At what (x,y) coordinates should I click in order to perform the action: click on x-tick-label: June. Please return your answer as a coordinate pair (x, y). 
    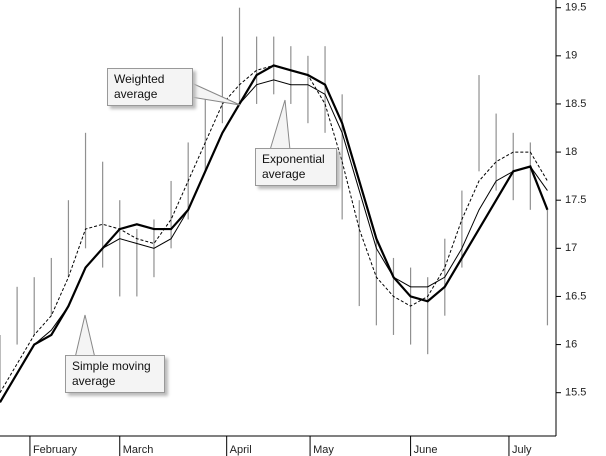
    Looking at the image, I should click on (426, 450).